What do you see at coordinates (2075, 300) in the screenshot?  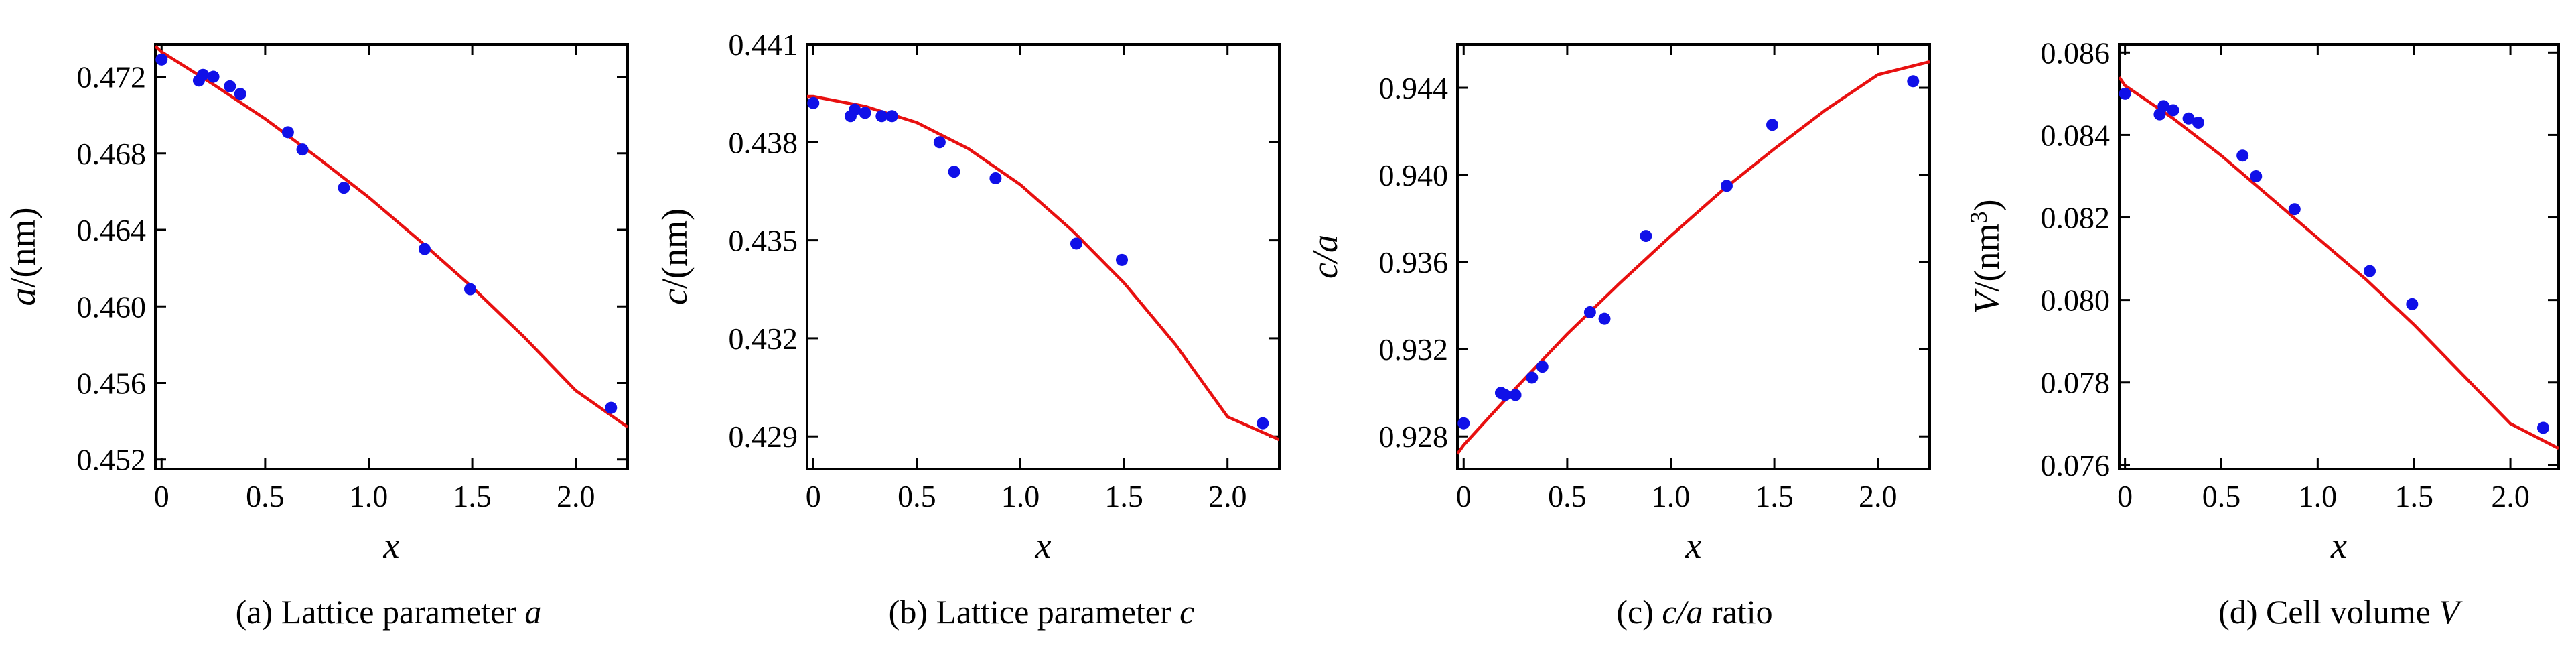 I see `y-tick-label: 0.080` at bounding box center [2075, 300].